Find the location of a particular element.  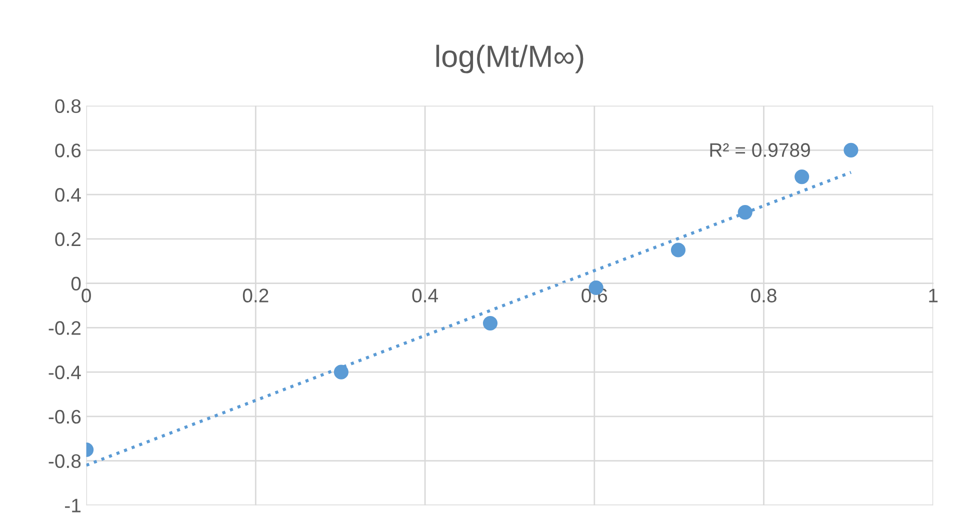

x-tick-label: 1 is located at coordinates (933, 295).